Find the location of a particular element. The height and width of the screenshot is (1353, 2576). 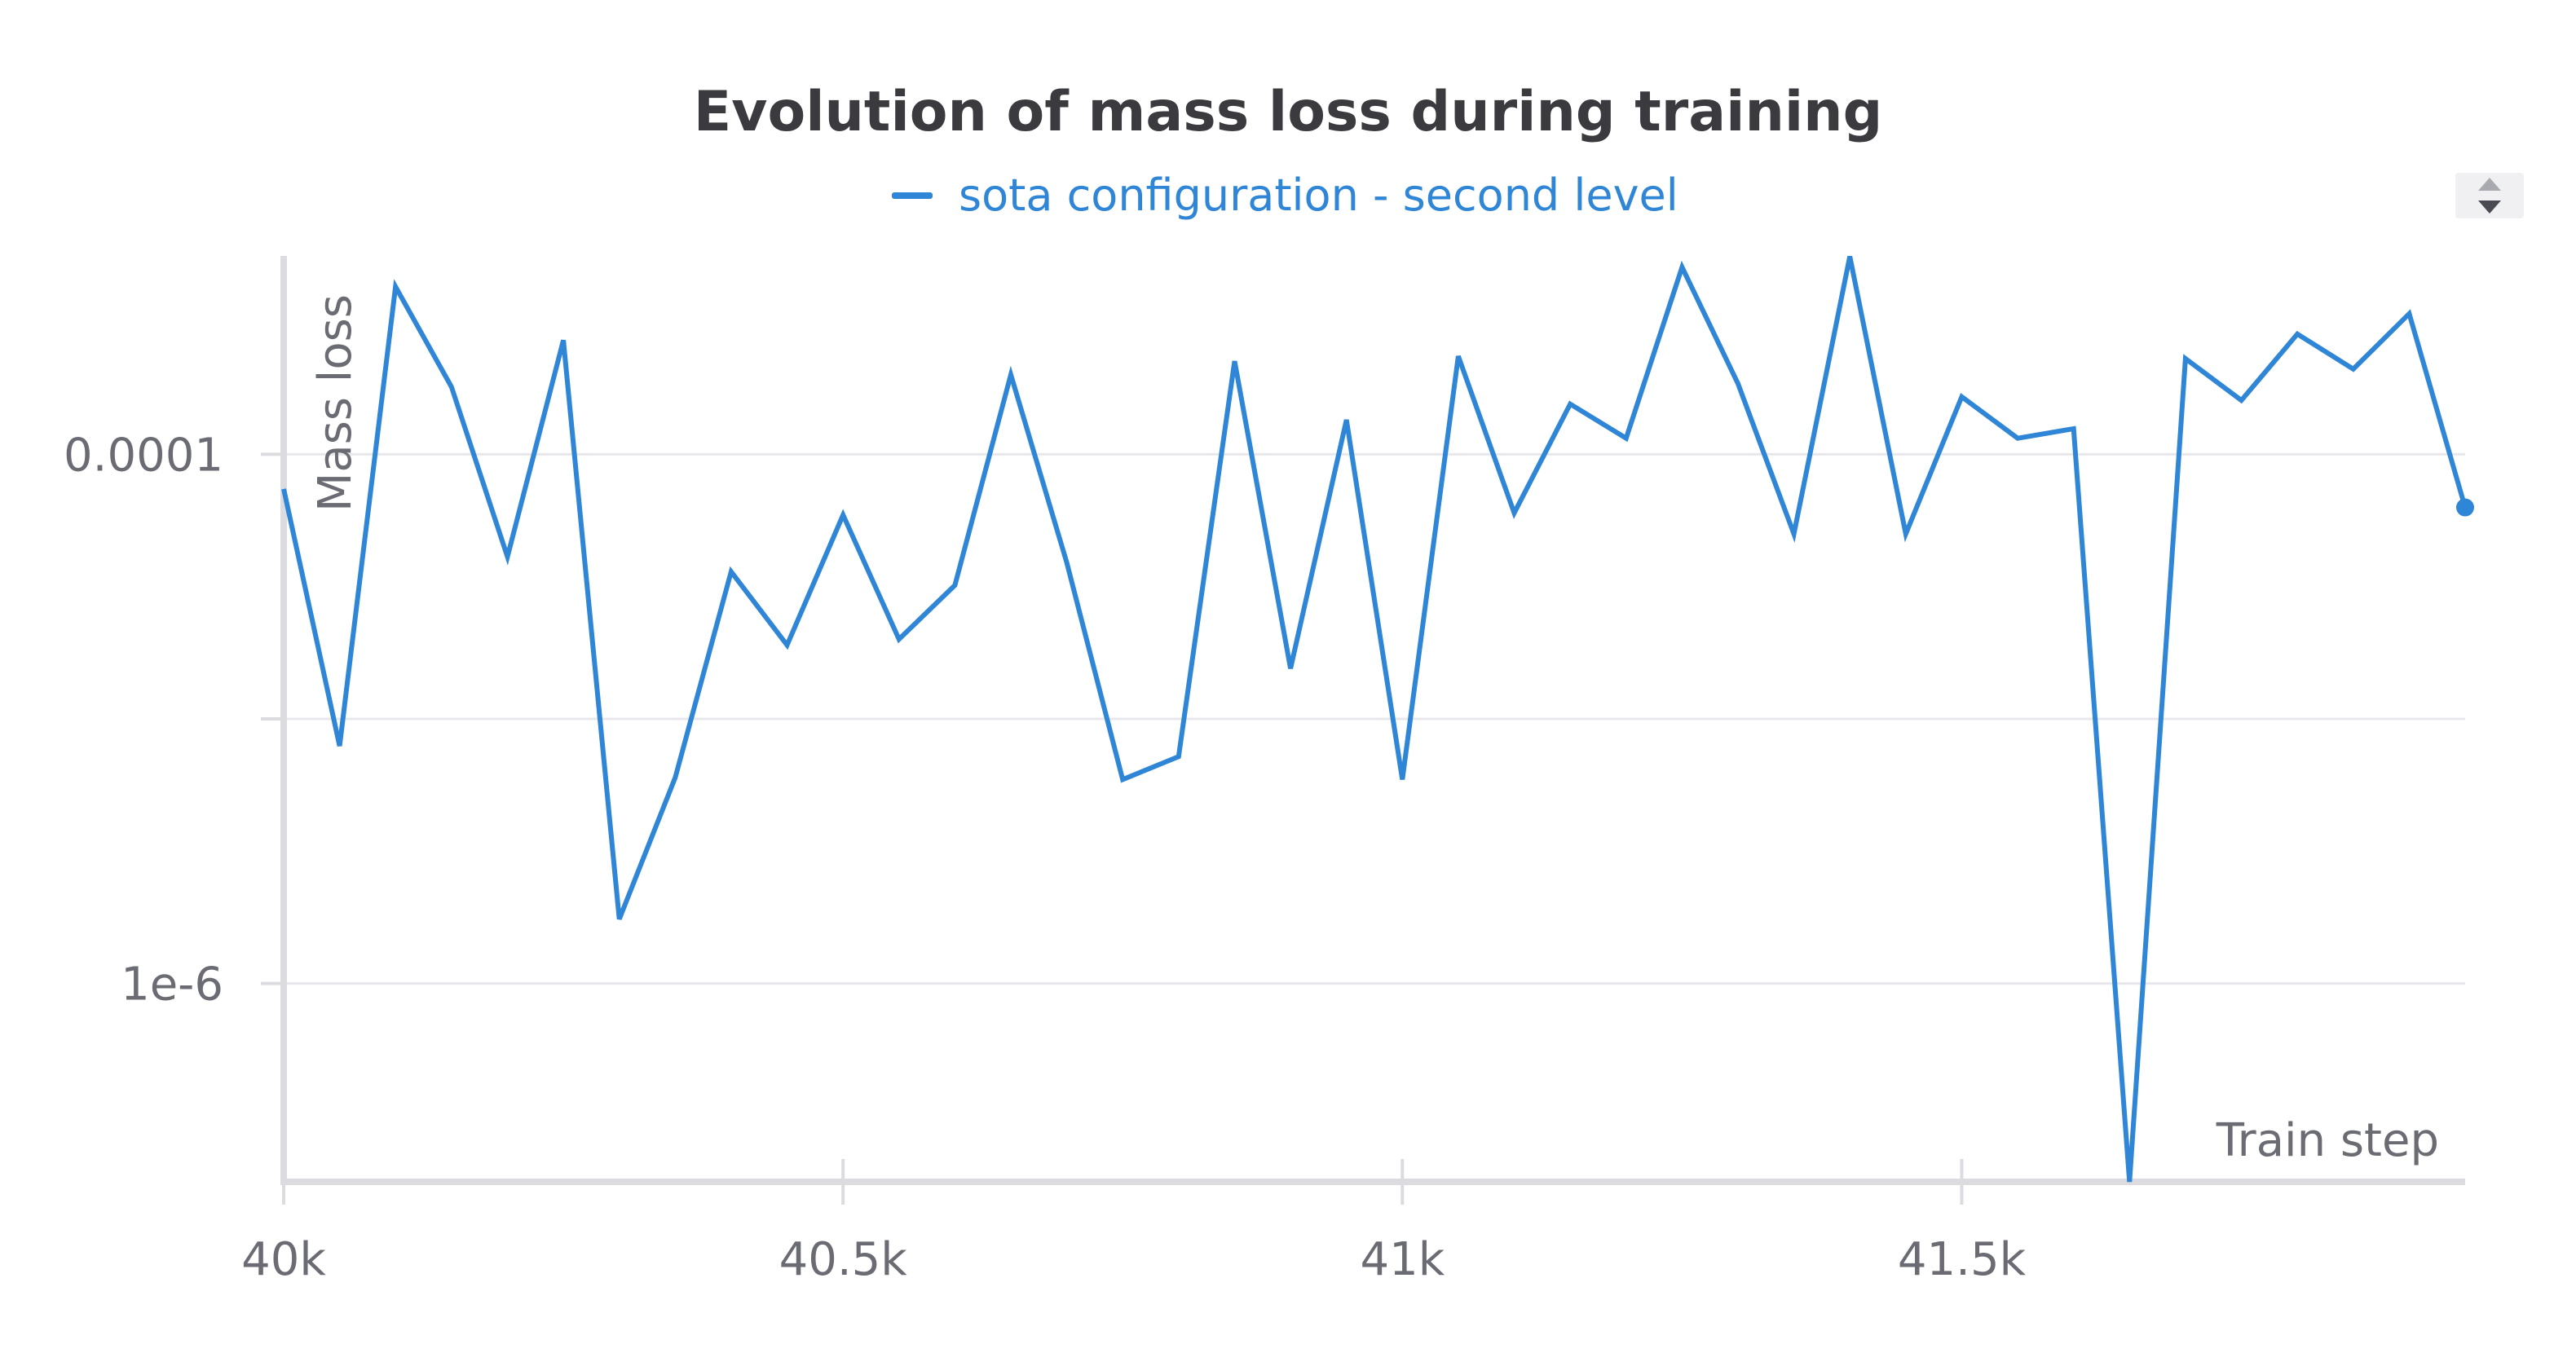

chart-title: Evolution of mass loss during training is located at coordinates (1288, 112).